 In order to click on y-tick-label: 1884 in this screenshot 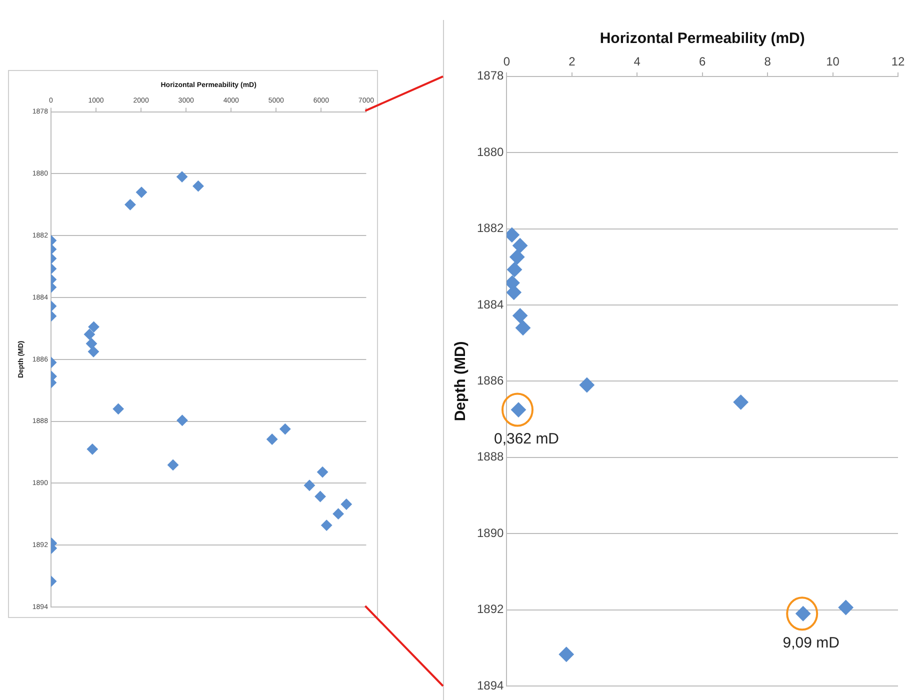, I will do `click(490, 304)`.